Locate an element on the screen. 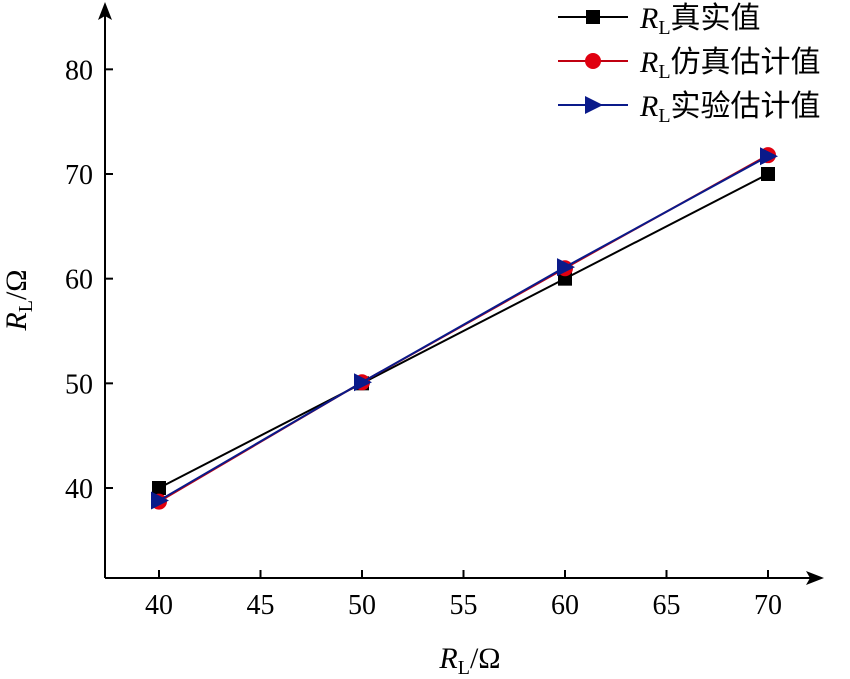 This screenshot has height=679, width=850. y-tick-label: 40 is located at coordinates (79, 489).